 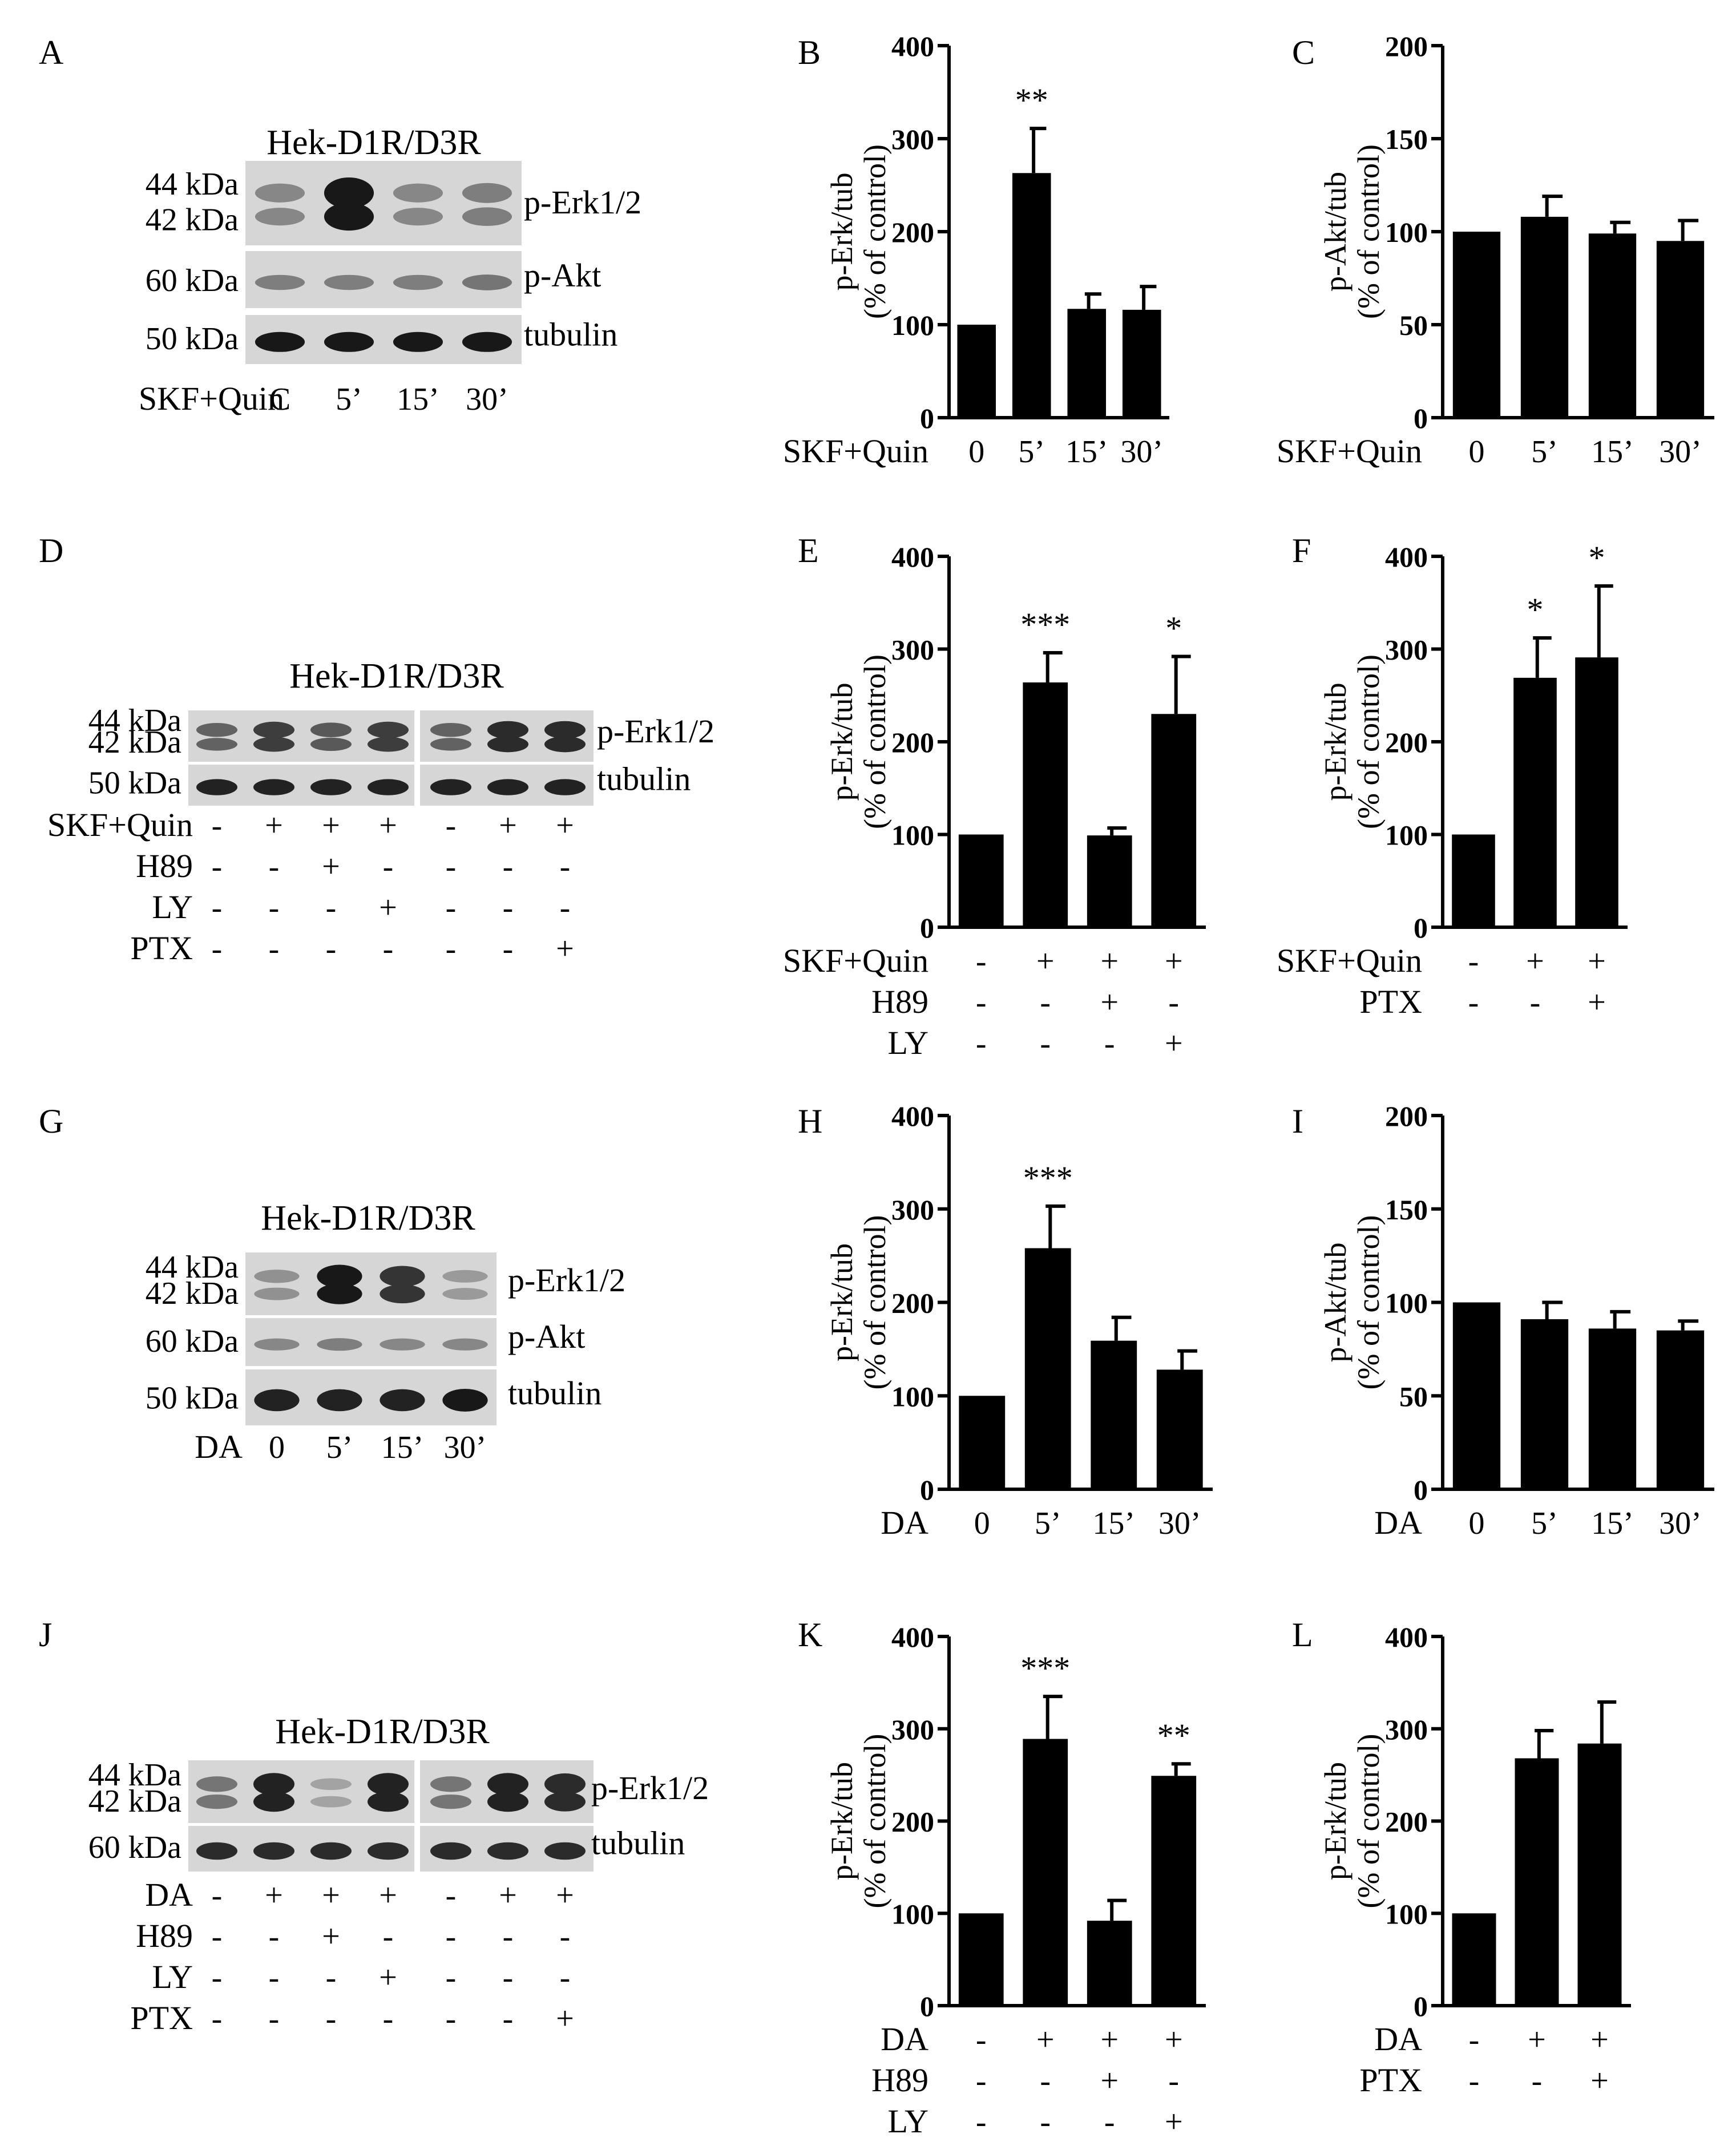 I want to click on panel-letter-l: L, so click(x=1302, y=1635).